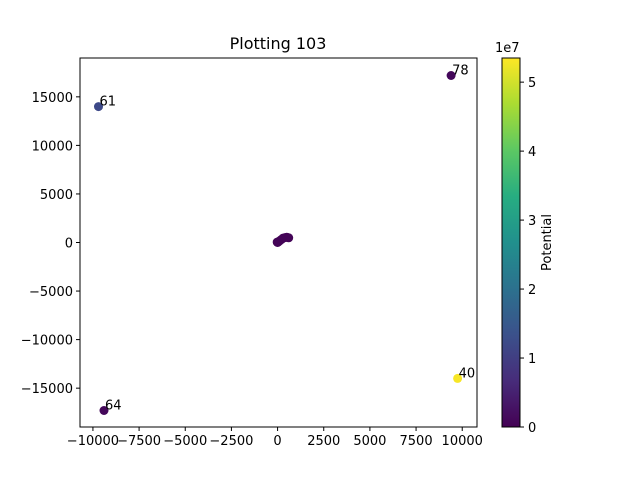  I want to click on y-tick-label: −5000, so click(51, 292).